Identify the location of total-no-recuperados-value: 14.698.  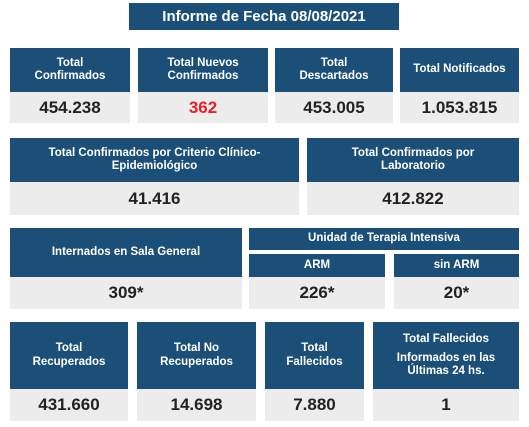
(196, 405).